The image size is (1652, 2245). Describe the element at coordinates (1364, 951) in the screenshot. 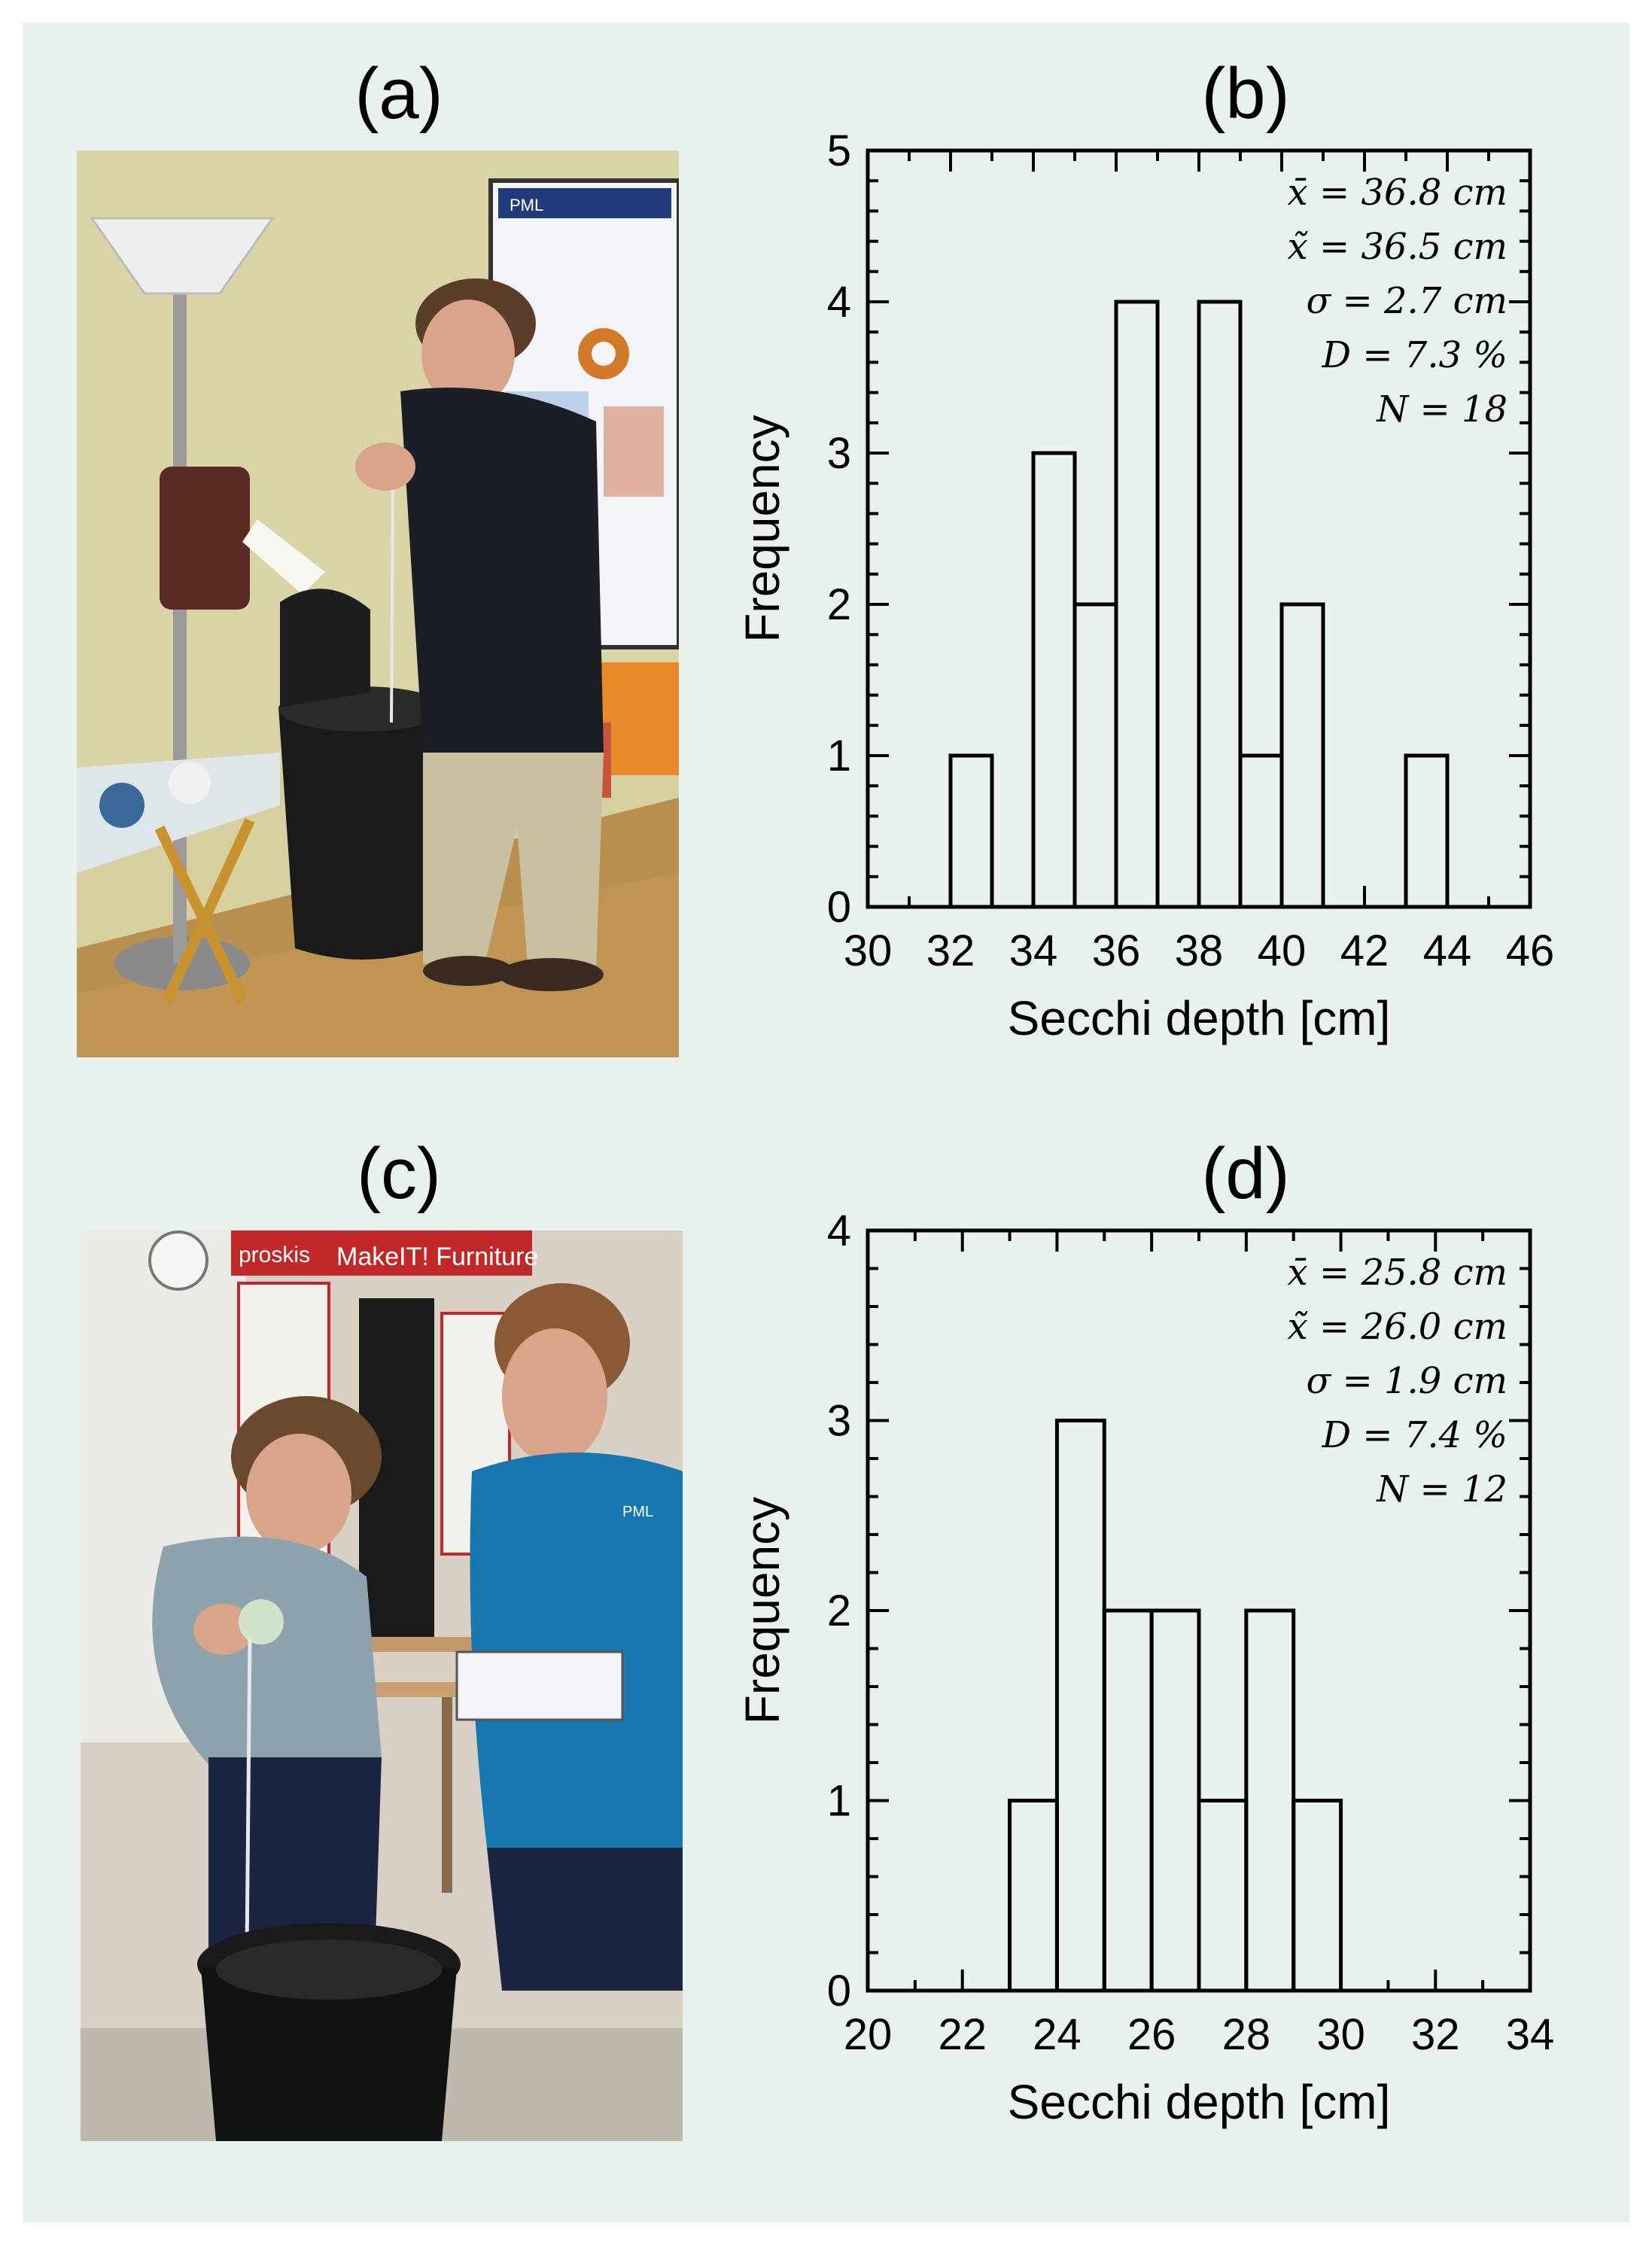

I see `x-tick-label: 42` at that location.